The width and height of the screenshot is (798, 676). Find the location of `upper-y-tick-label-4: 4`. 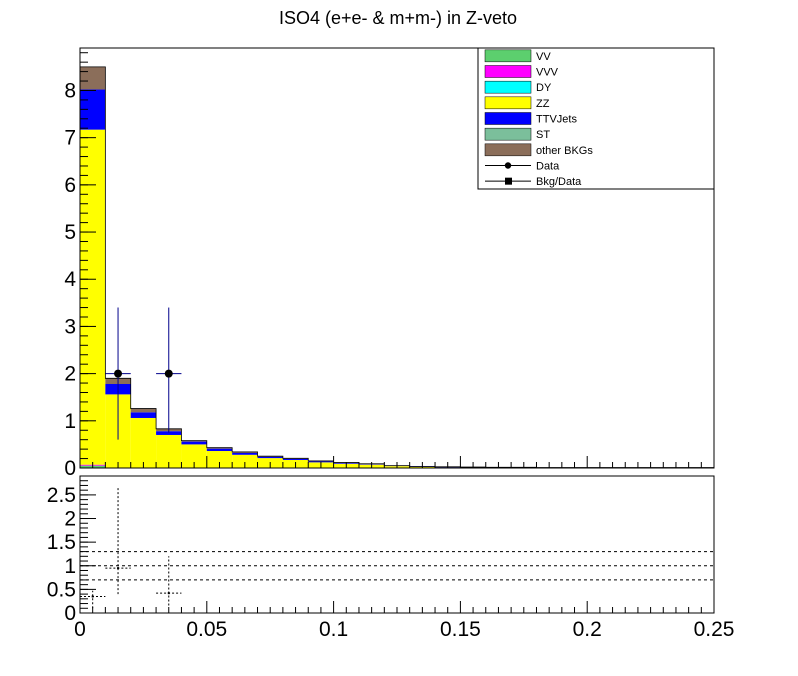

upper-y-tick-label-4: 4 is located at coordinates (70, 279).